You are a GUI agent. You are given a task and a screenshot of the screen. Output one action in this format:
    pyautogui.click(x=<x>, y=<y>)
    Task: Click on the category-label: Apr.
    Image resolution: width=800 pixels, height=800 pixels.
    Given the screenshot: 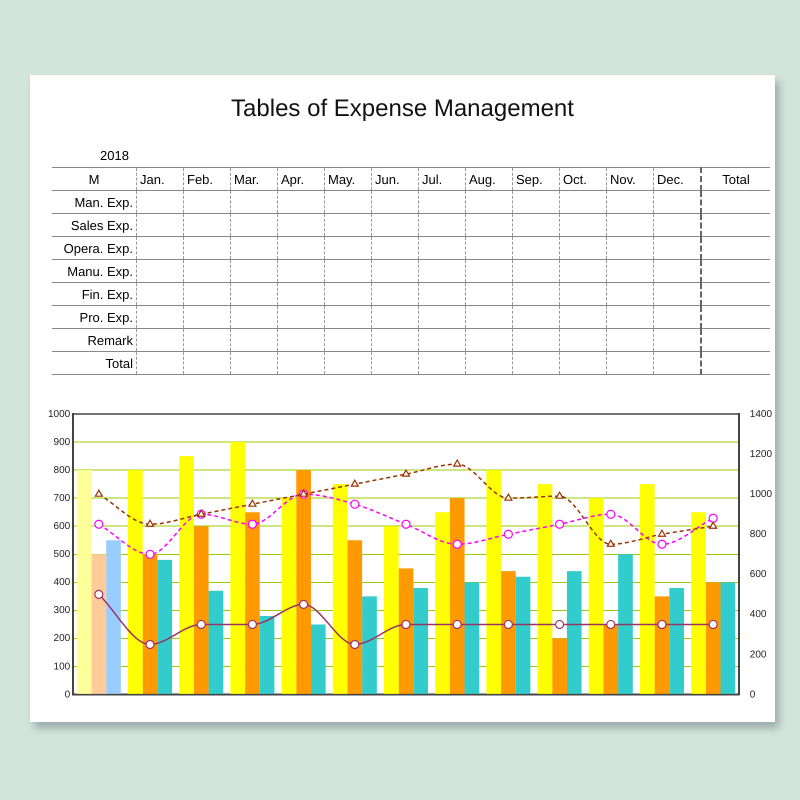 What is the action you would take?
    pyautogui.click(x=301, y=179)
    